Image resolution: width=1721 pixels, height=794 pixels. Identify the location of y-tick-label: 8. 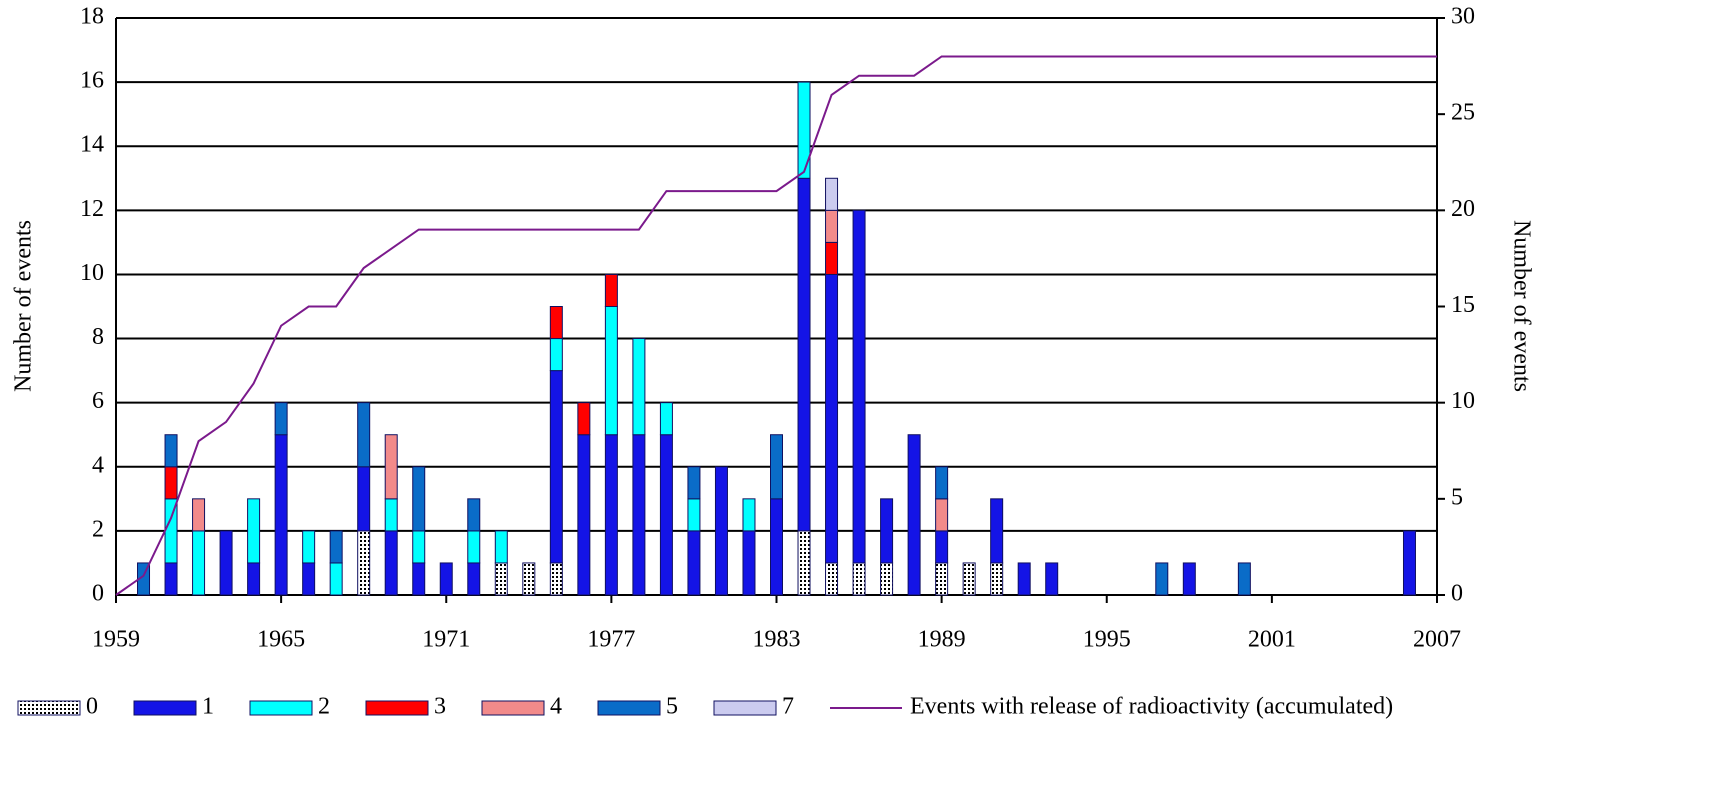
(98, 337).